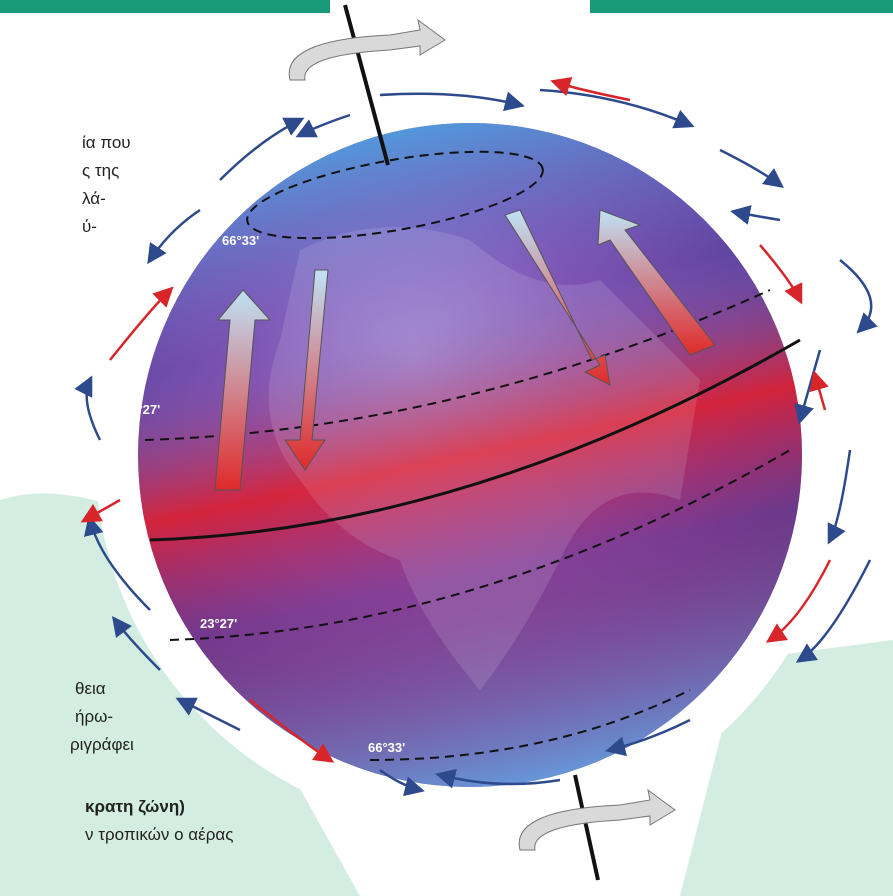  Describe the element at coordinates (135, 806) in the screenshot. I see `heading: κρατη ζώνη)` at that location.